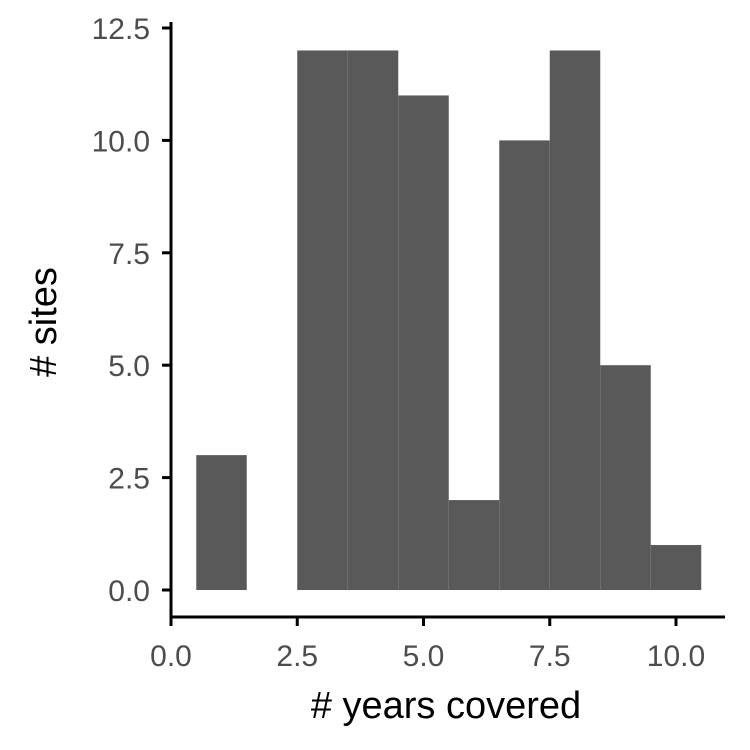 Image resolution: width=750 pixels, height=750 pixels. What do you see at coordinates (676, 656) in the screenshot?
I see `x-tick-label: 10.0` at bounding box center [676, 656].